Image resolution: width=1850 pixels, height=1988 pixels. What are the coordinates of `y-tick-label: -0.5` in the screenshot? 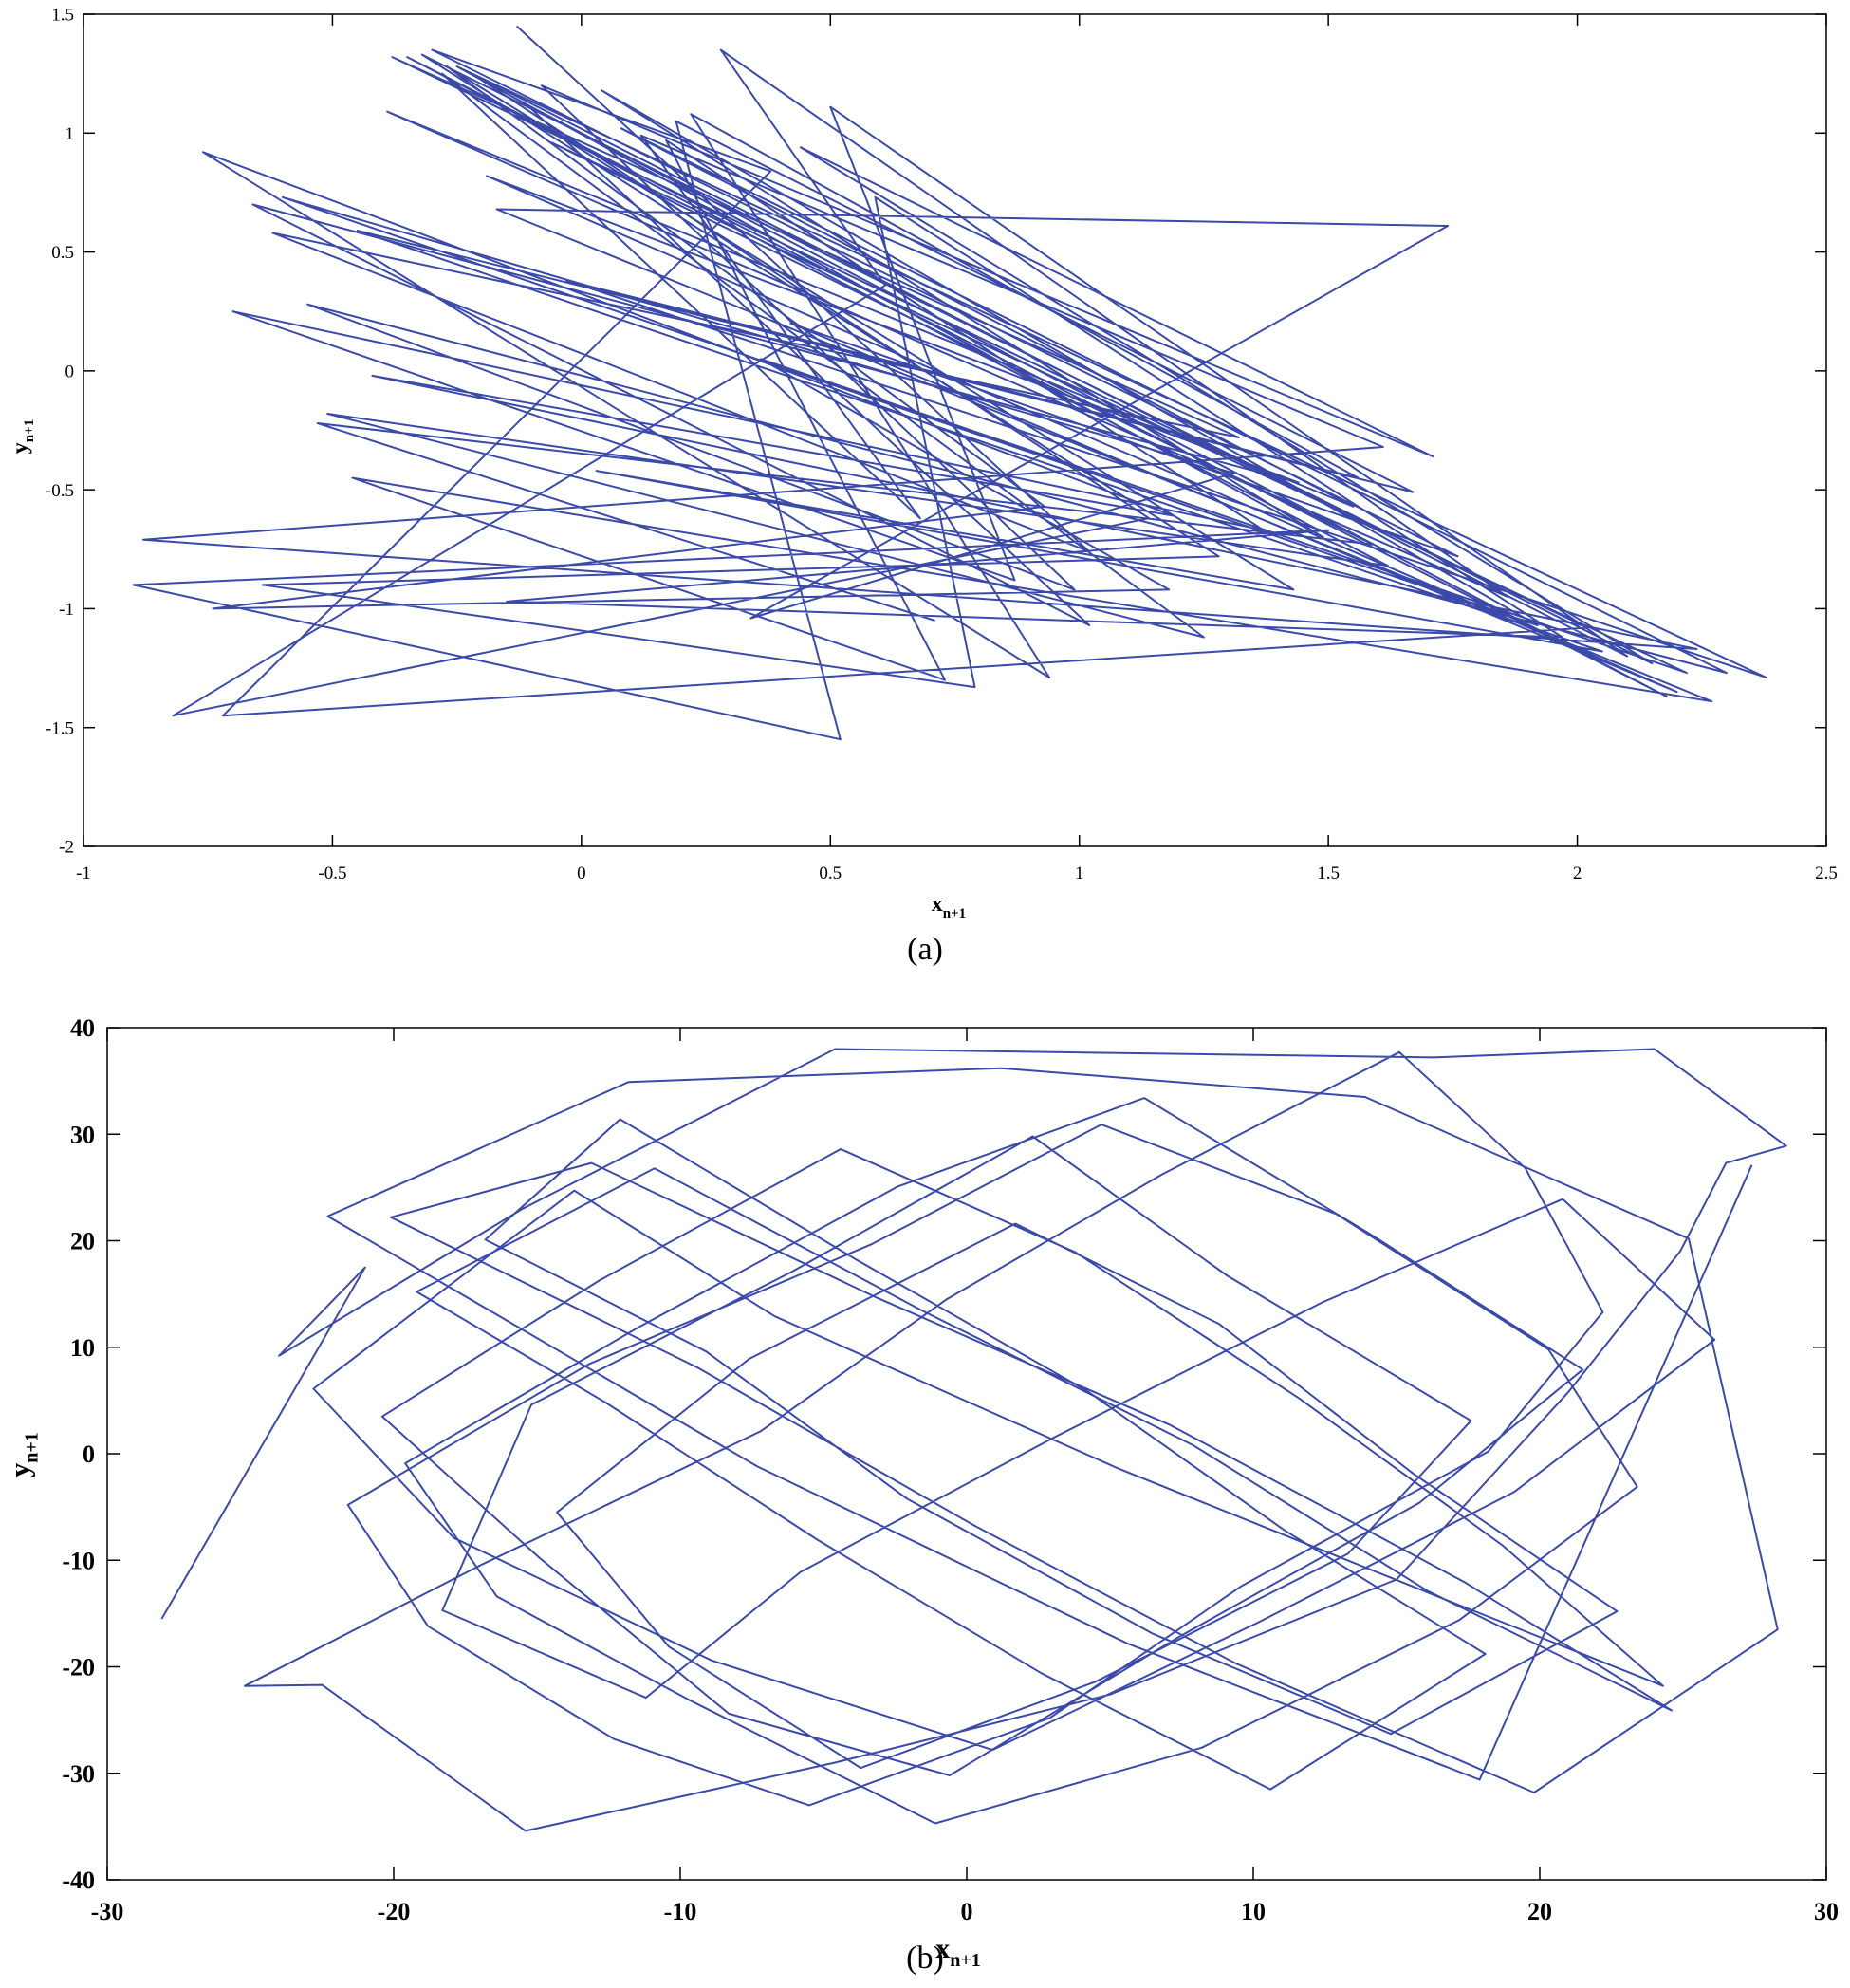 It's located at (60, 491).